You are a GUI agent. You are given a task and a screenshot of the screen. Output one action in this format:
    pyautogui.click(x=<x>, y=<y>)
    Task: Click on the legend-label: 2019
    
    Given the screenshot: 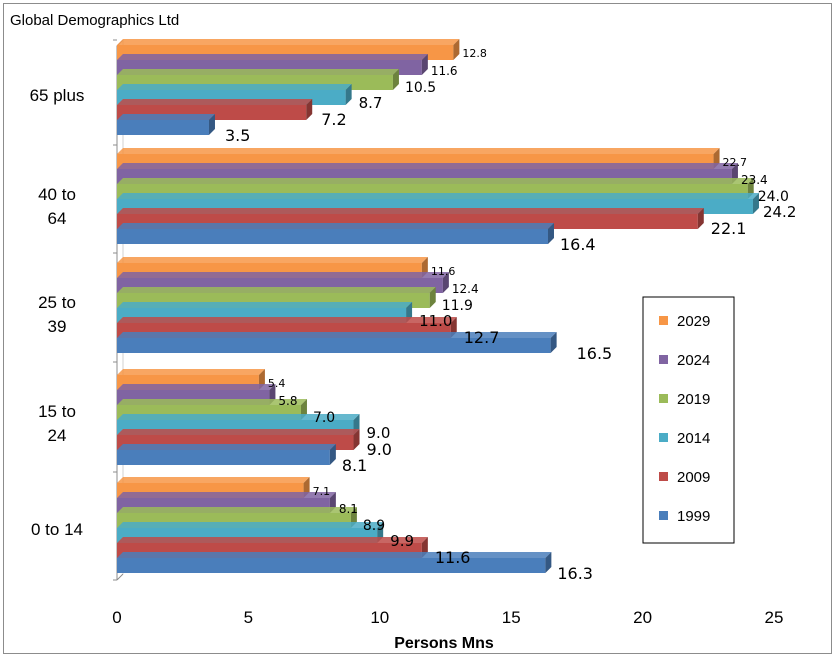 What is the action you would take?
    pyautogui.click(x=693, y=399)
    